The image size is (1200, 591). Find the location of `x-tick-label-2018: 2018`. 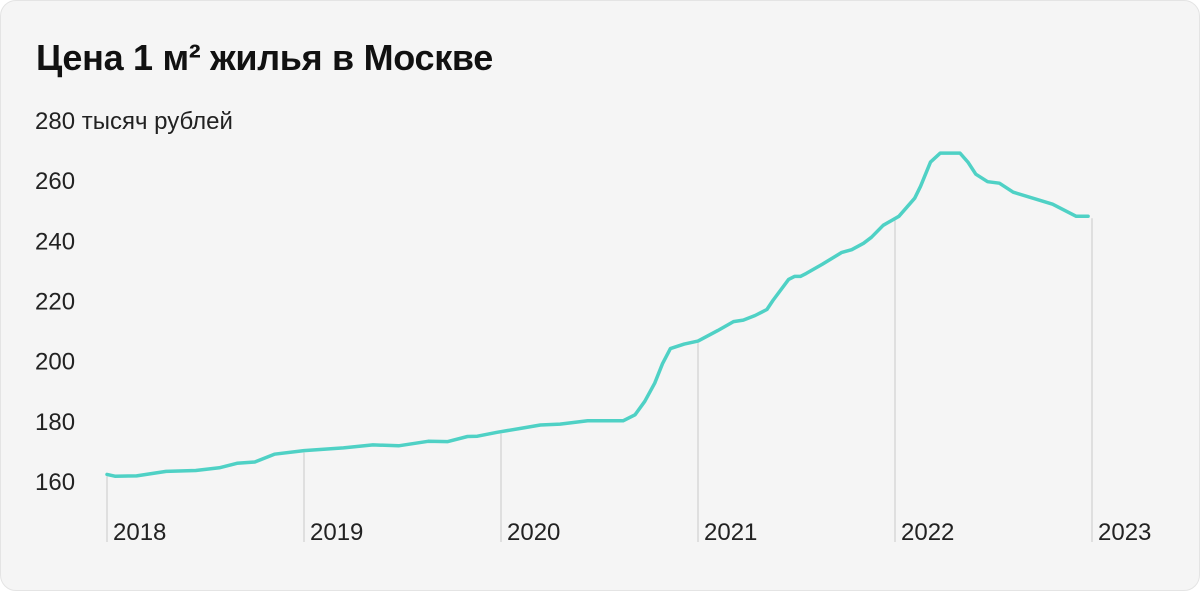

x-tick-label-2018: 2018 is located at coordinates (139, 532).